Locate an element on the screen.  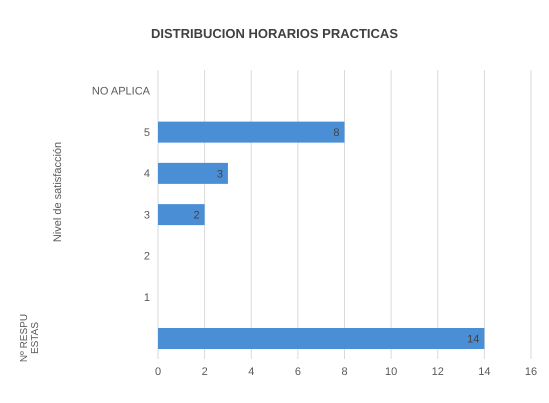
y-tick-label: NO APLICA is located at coordinates (121, 92).